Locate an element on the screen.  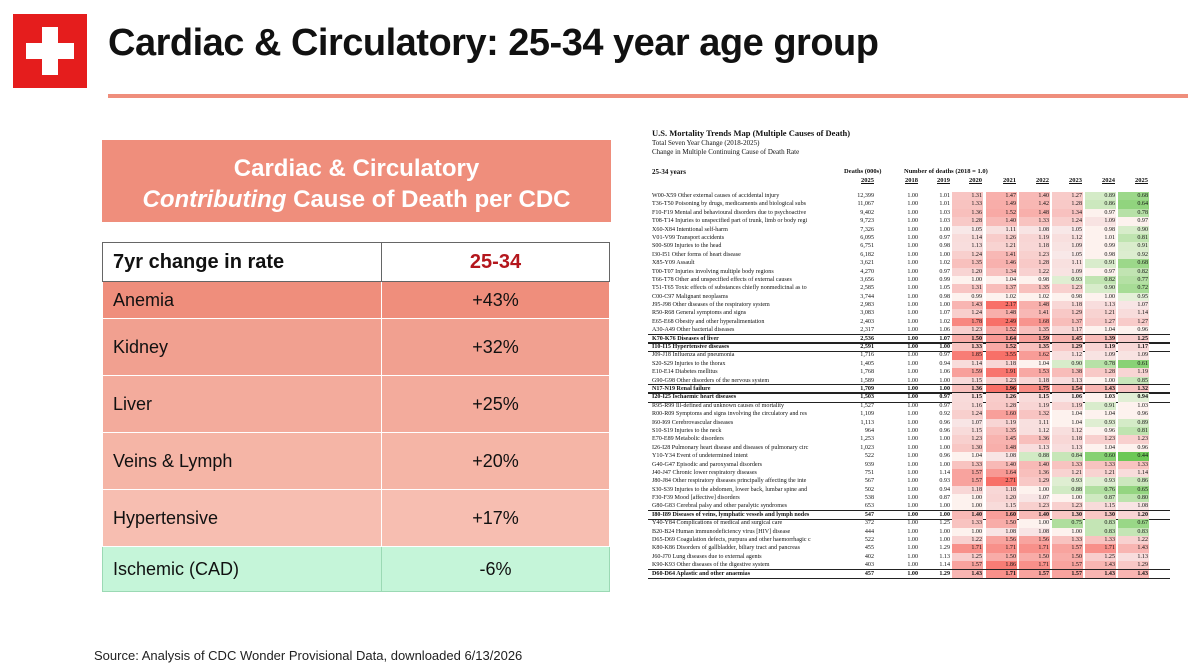
rate-cell: 1.28 is located at coordinates (1100, 372).